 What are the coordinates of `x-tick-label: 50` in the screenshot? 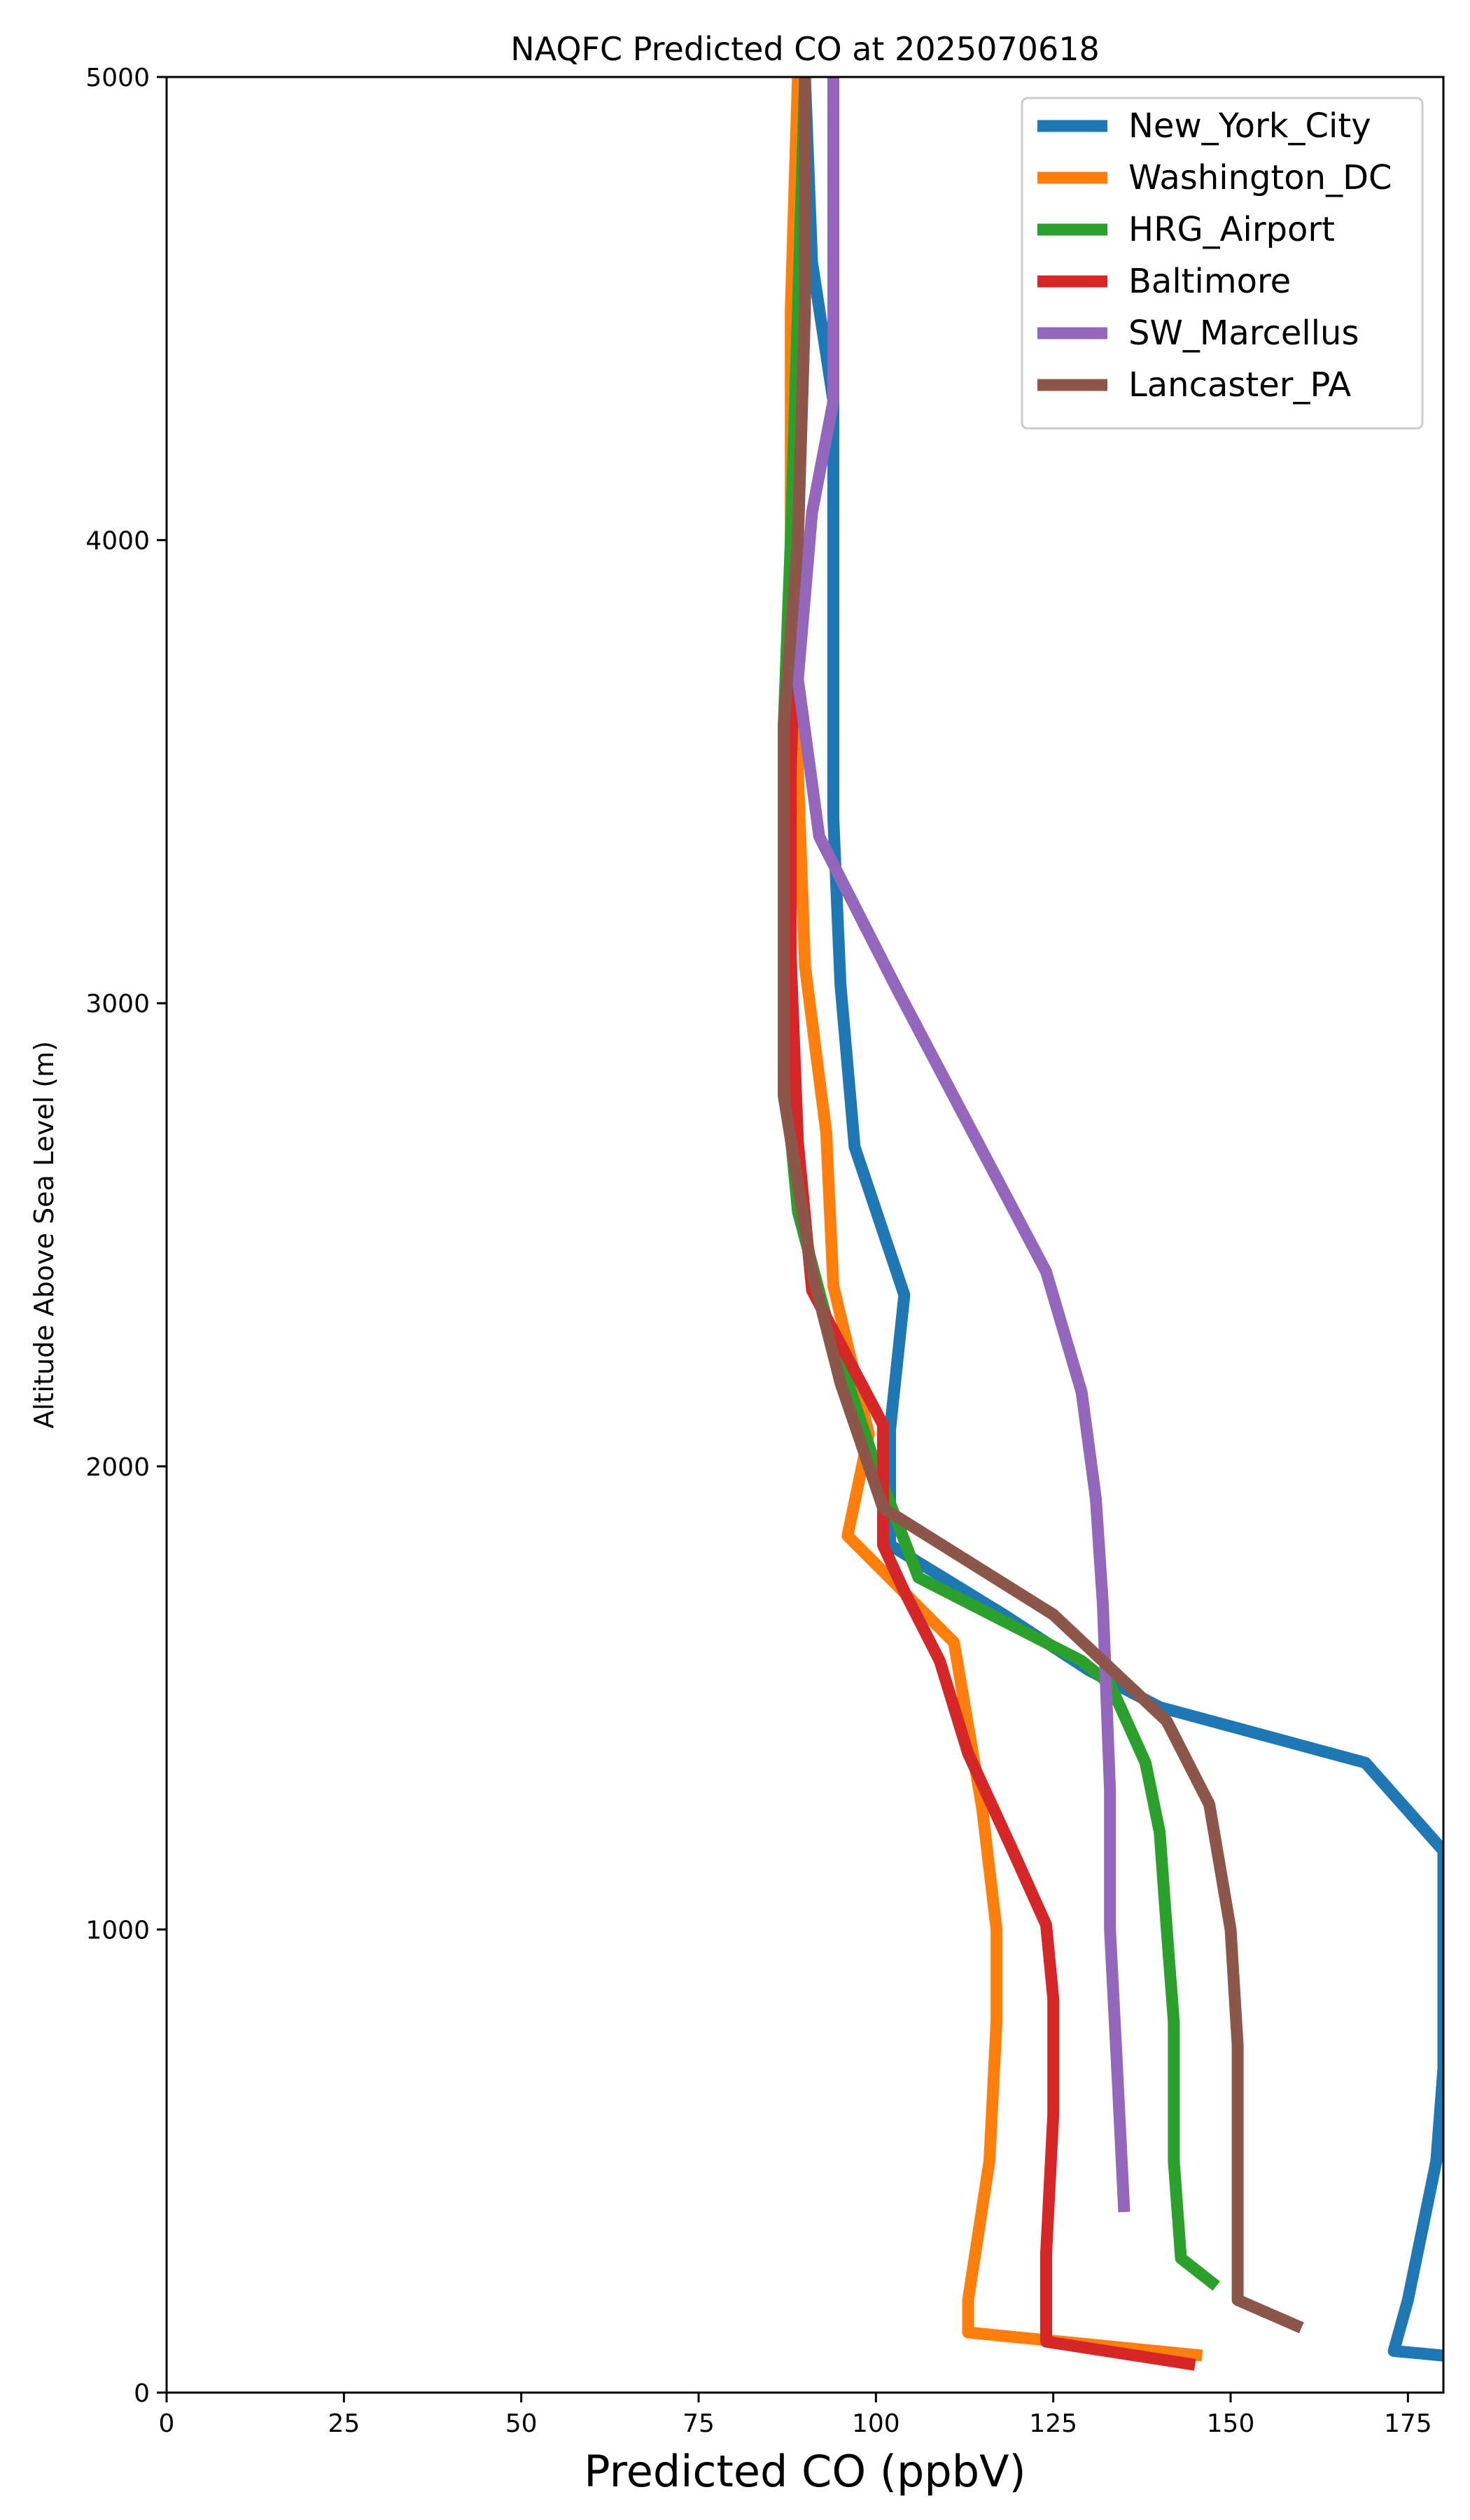 It's located at (521, 2423).